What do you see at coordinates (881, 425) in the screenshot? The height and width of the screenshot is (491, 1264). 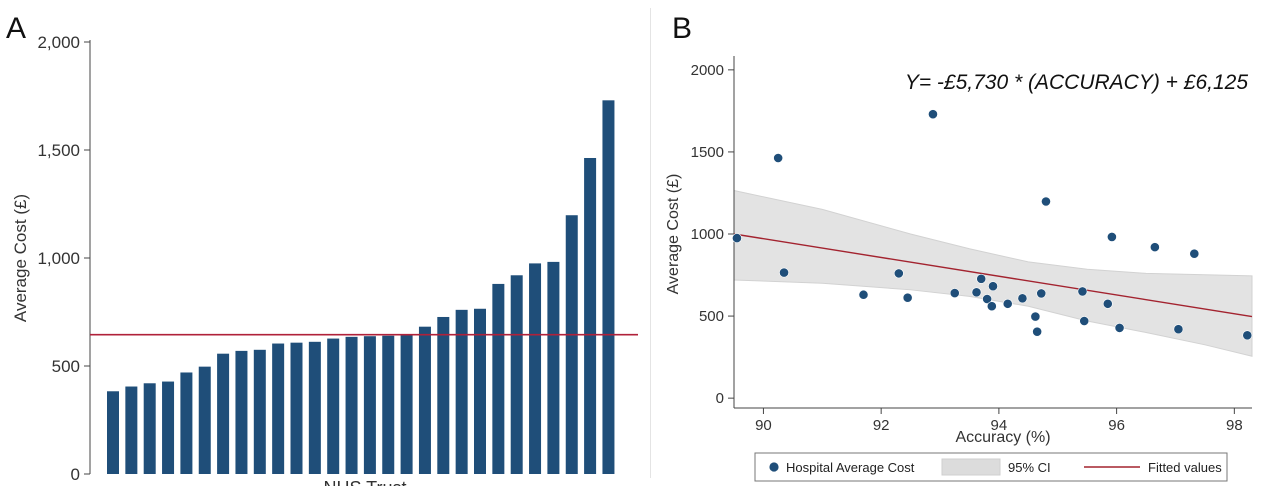 I see `x-tick-label: 92` at bounding box center [881, 425].